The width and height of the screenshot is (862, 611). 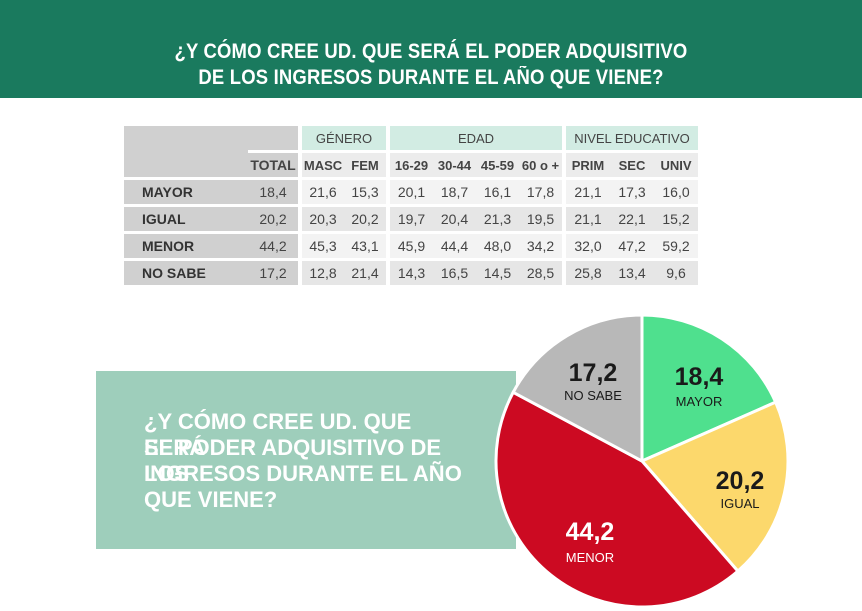 What do you see at coordinates (323, 274) in the screenshot?
I see `table-cell: 12,8` at bounding box center [323, 274].